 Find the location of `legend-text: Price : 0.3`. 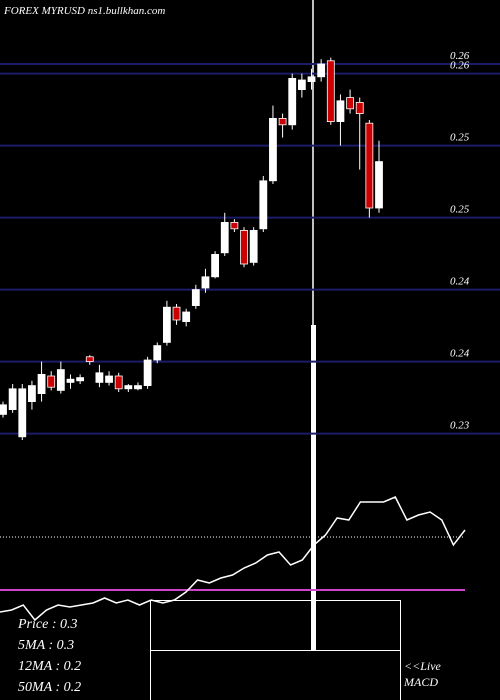

legend-text: Price : 0.3 is located at coordinates (47, 624).